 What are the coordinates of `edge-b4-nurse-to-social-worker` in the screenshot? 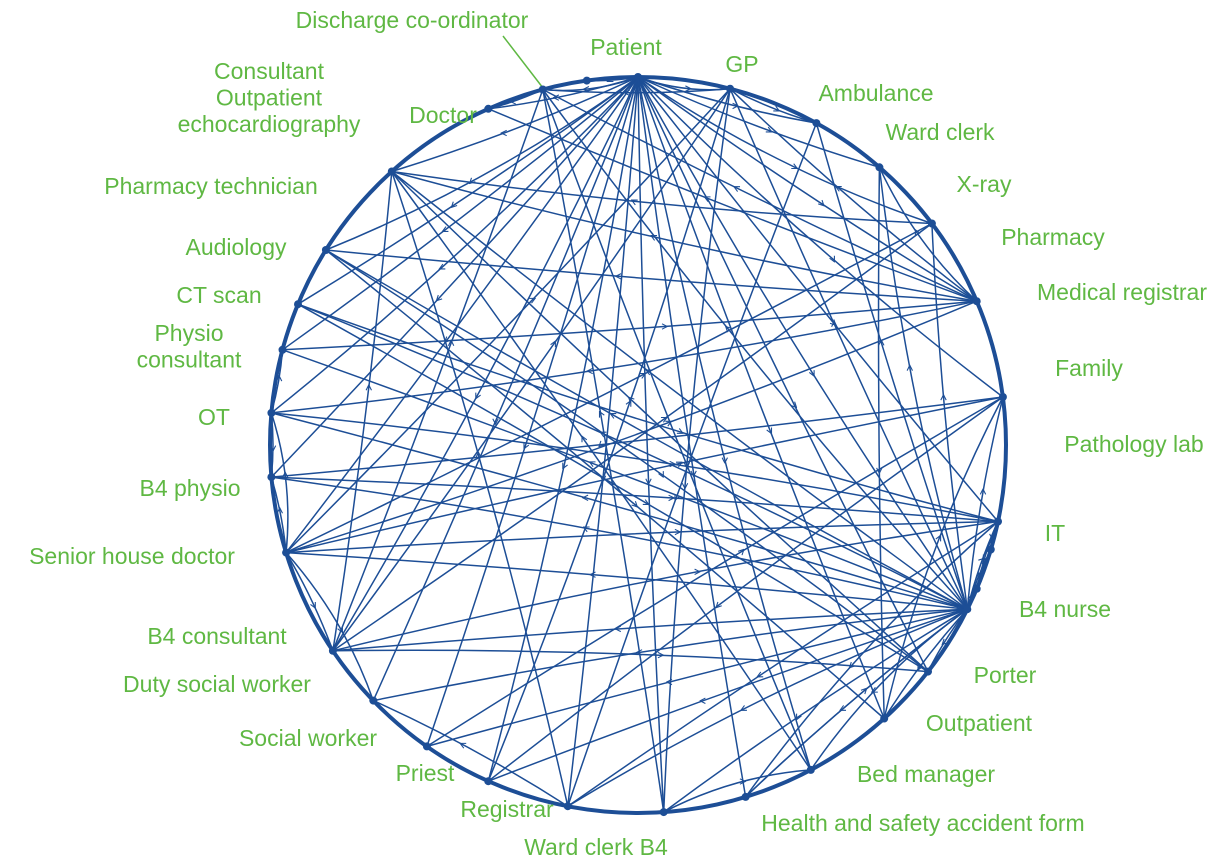 It's located at (697, 678).